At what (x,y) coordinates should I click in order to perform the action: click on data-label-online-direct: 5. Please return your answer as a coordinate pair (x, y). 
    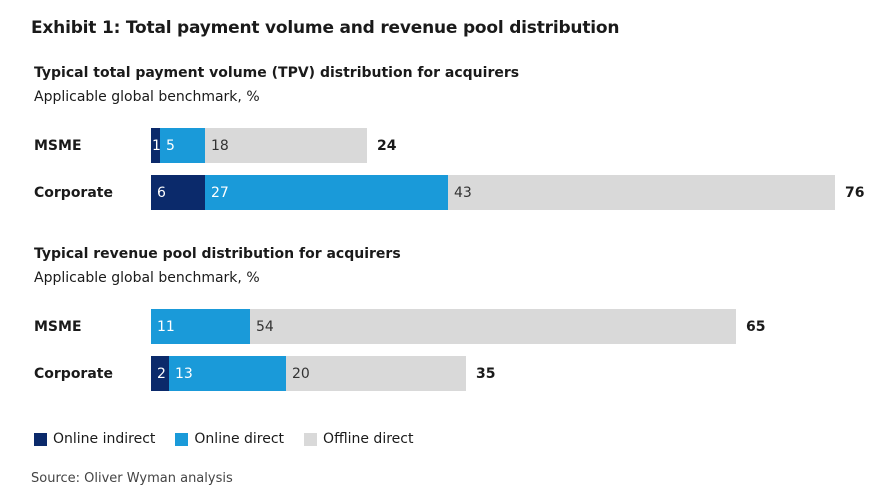
    Looking at the image, I should click on (170, 145).